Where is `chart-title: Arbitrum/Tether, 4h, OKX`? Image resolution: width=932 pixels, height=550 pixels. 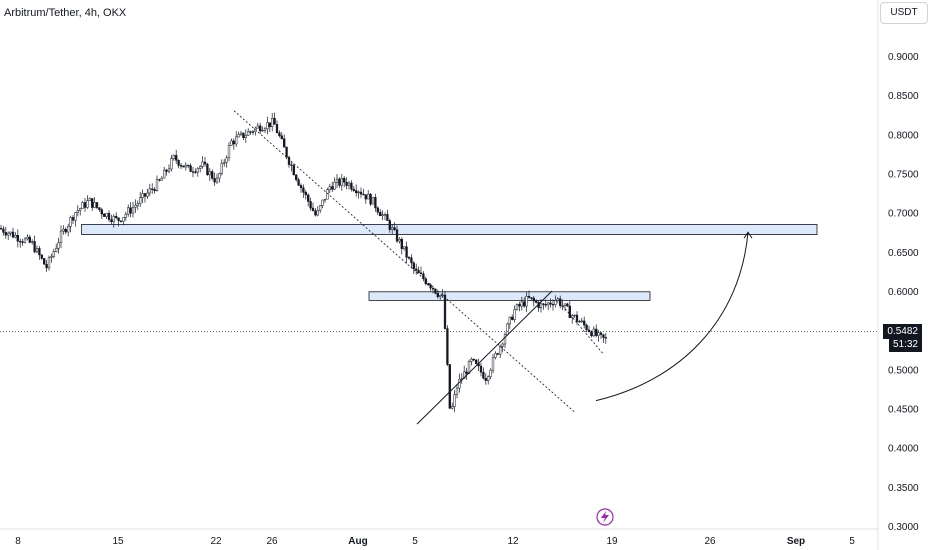 chart-title: Arbitrum/Tether, 4h, OKX is located at coordinates (65, 13).